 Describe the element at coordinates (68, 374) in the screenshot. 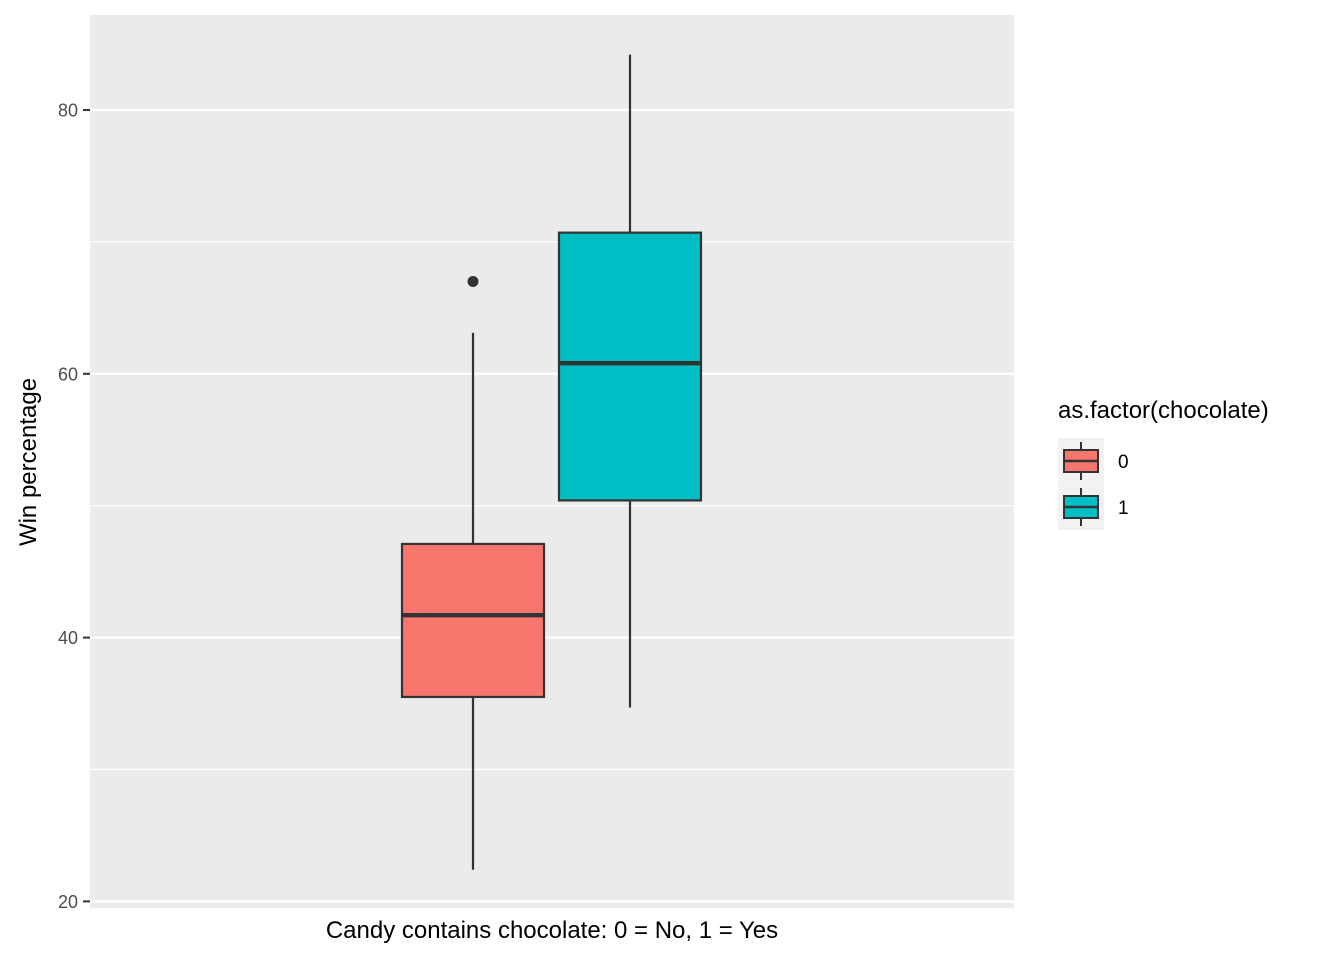

I see `y-tick-label: 60` at that location.